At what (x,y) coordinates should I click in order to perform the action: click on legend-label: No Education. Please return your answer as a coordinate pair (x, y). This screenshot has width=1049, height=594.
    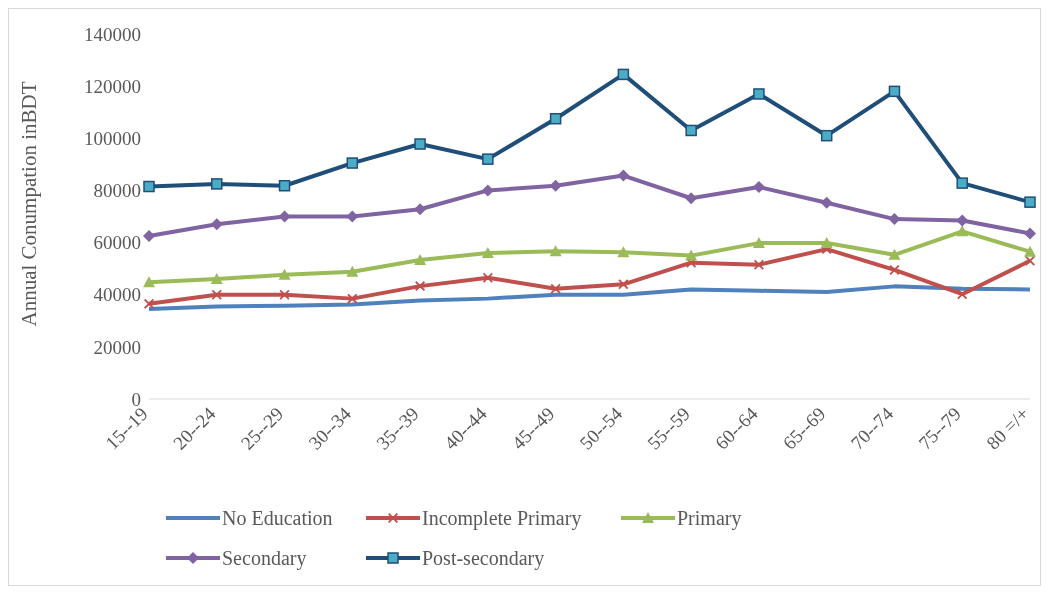
    Looking at the image, I should click on (277, 518).